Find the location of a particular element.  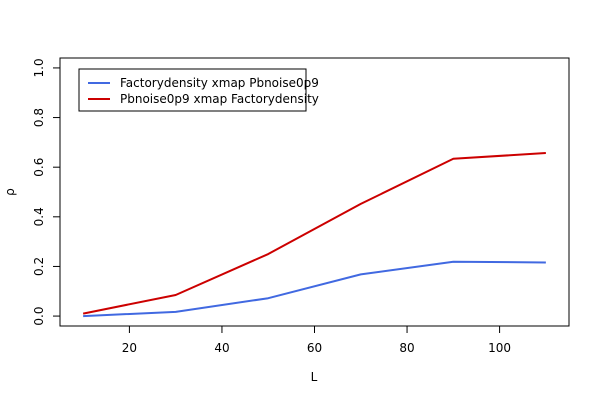

x-tick-label: 20 is located at coordinates (129, 348).